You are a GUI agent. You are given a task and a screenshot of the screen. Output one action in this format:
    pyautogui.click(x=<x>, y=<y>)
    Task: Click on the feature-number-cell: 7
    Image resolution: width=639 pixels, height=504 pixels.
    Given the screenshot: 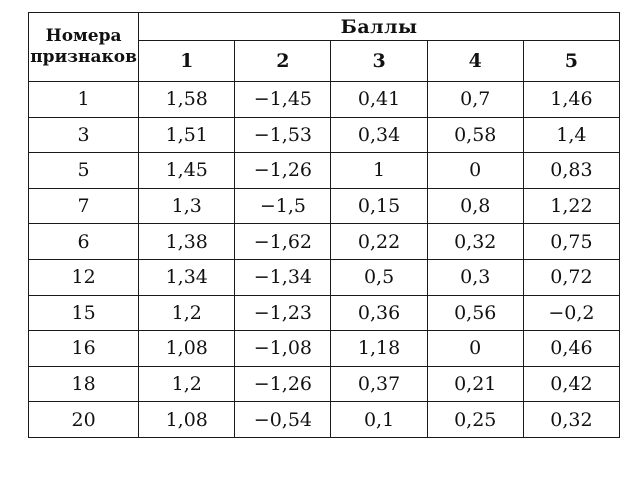 What is the action you would take?
    pyautogui.click(x=83, y=206)
    